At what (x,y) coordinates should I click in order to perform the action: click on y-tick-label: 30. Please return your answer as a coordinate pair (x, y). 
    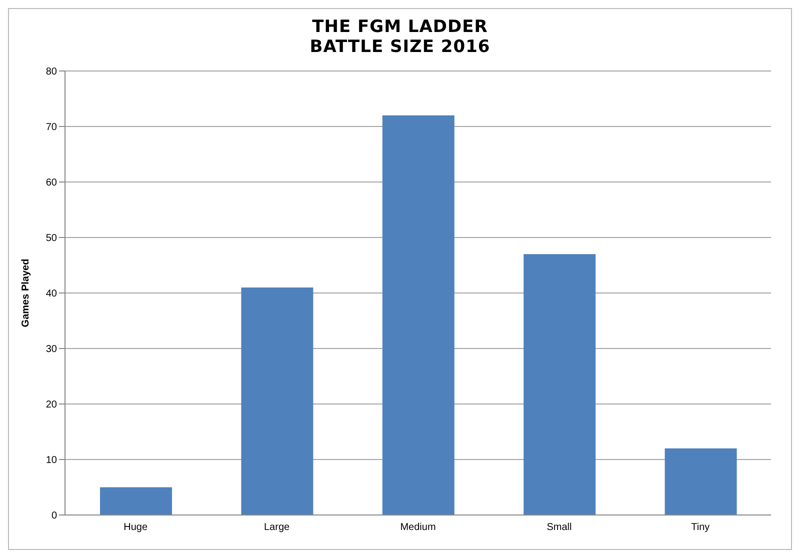
    Looking at the image, I should click on (52, 350).